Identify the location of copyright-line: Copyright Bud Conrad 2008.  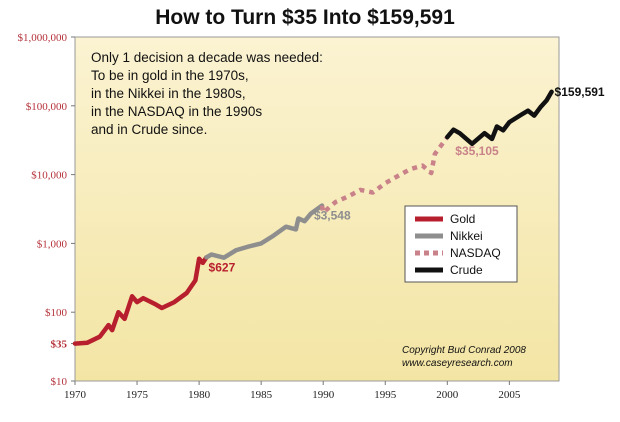
(464, 350).